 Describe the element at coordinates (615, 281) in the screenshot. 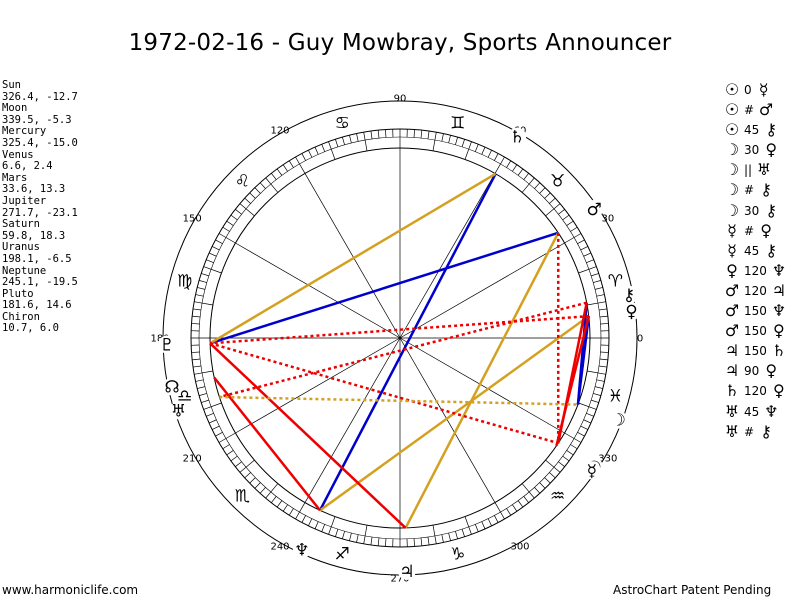

I see `zodiac-sign-icon: ♈` at that location.